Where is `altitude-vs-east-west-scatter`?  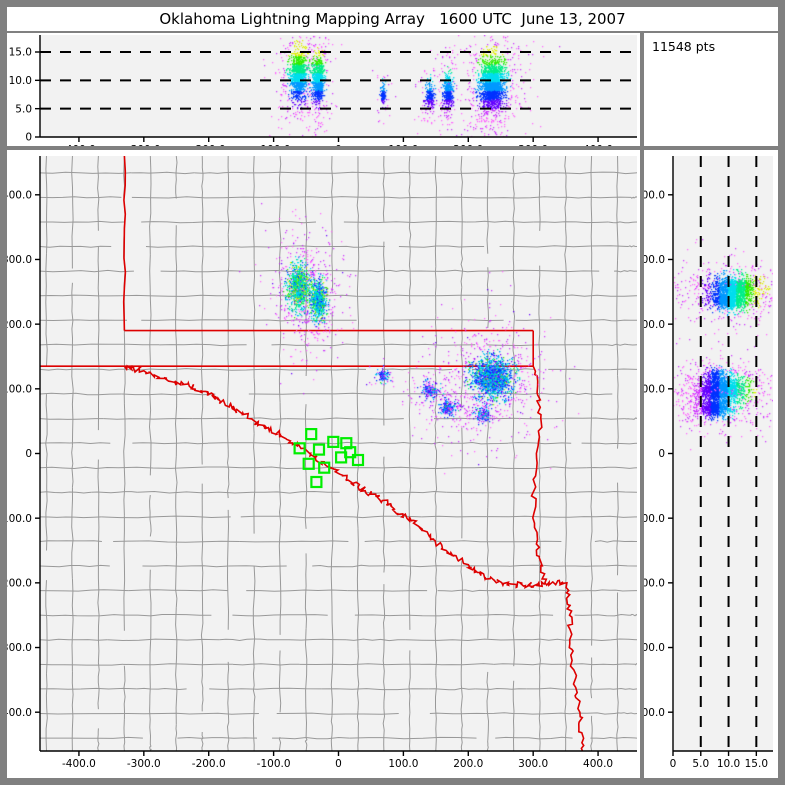
altitude-vs-east-west-scatter is located at coordinates (338, 86).